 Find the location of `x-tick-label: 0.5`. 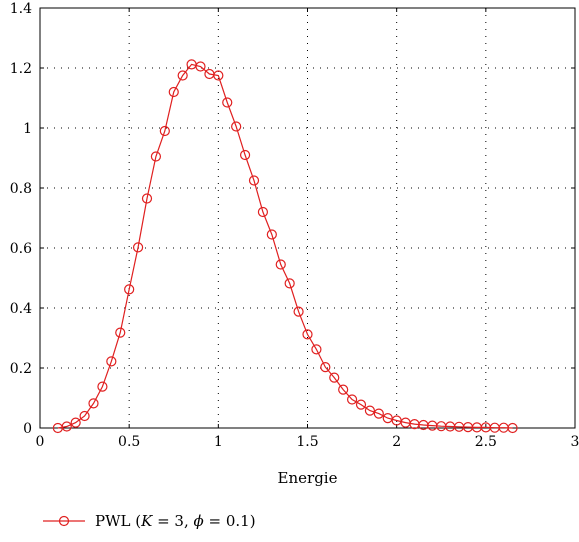

x-tick-label: 0.5 is located at coordinates (129, 442).